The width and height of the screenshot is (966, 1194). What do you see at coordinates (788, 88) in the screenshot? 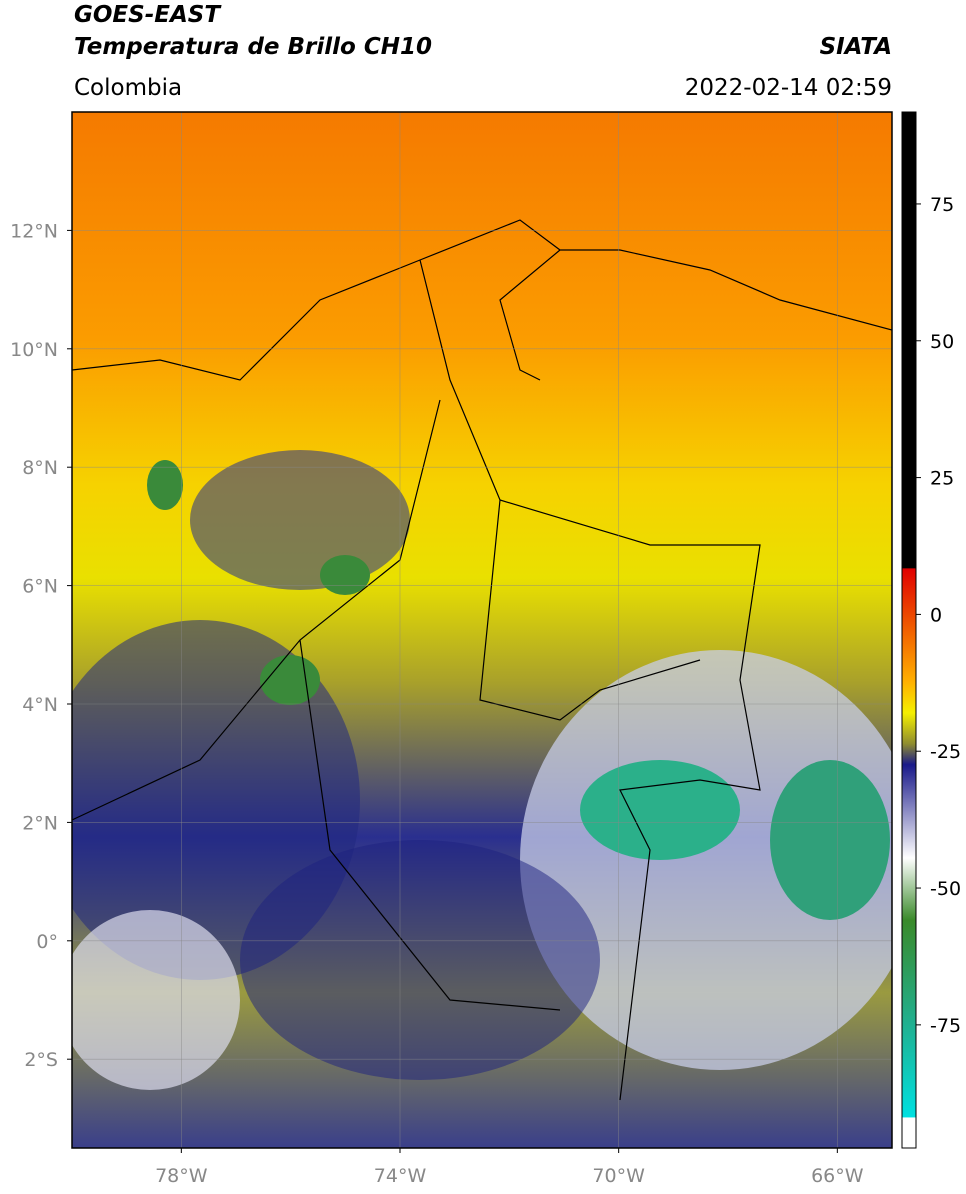
I see `timestamp: 2022-02-14 02:59` at bounding box center [788, 88].